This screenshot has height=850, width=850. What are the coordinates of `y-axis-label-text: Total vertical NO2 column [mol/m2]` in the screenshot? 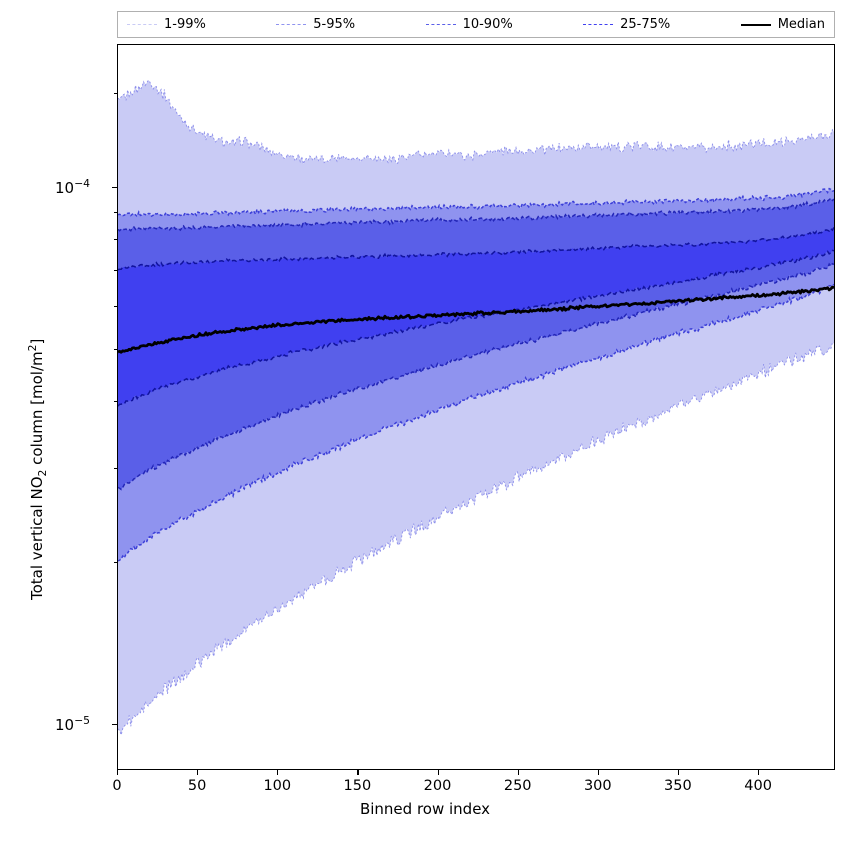 It's located at (37, 469).